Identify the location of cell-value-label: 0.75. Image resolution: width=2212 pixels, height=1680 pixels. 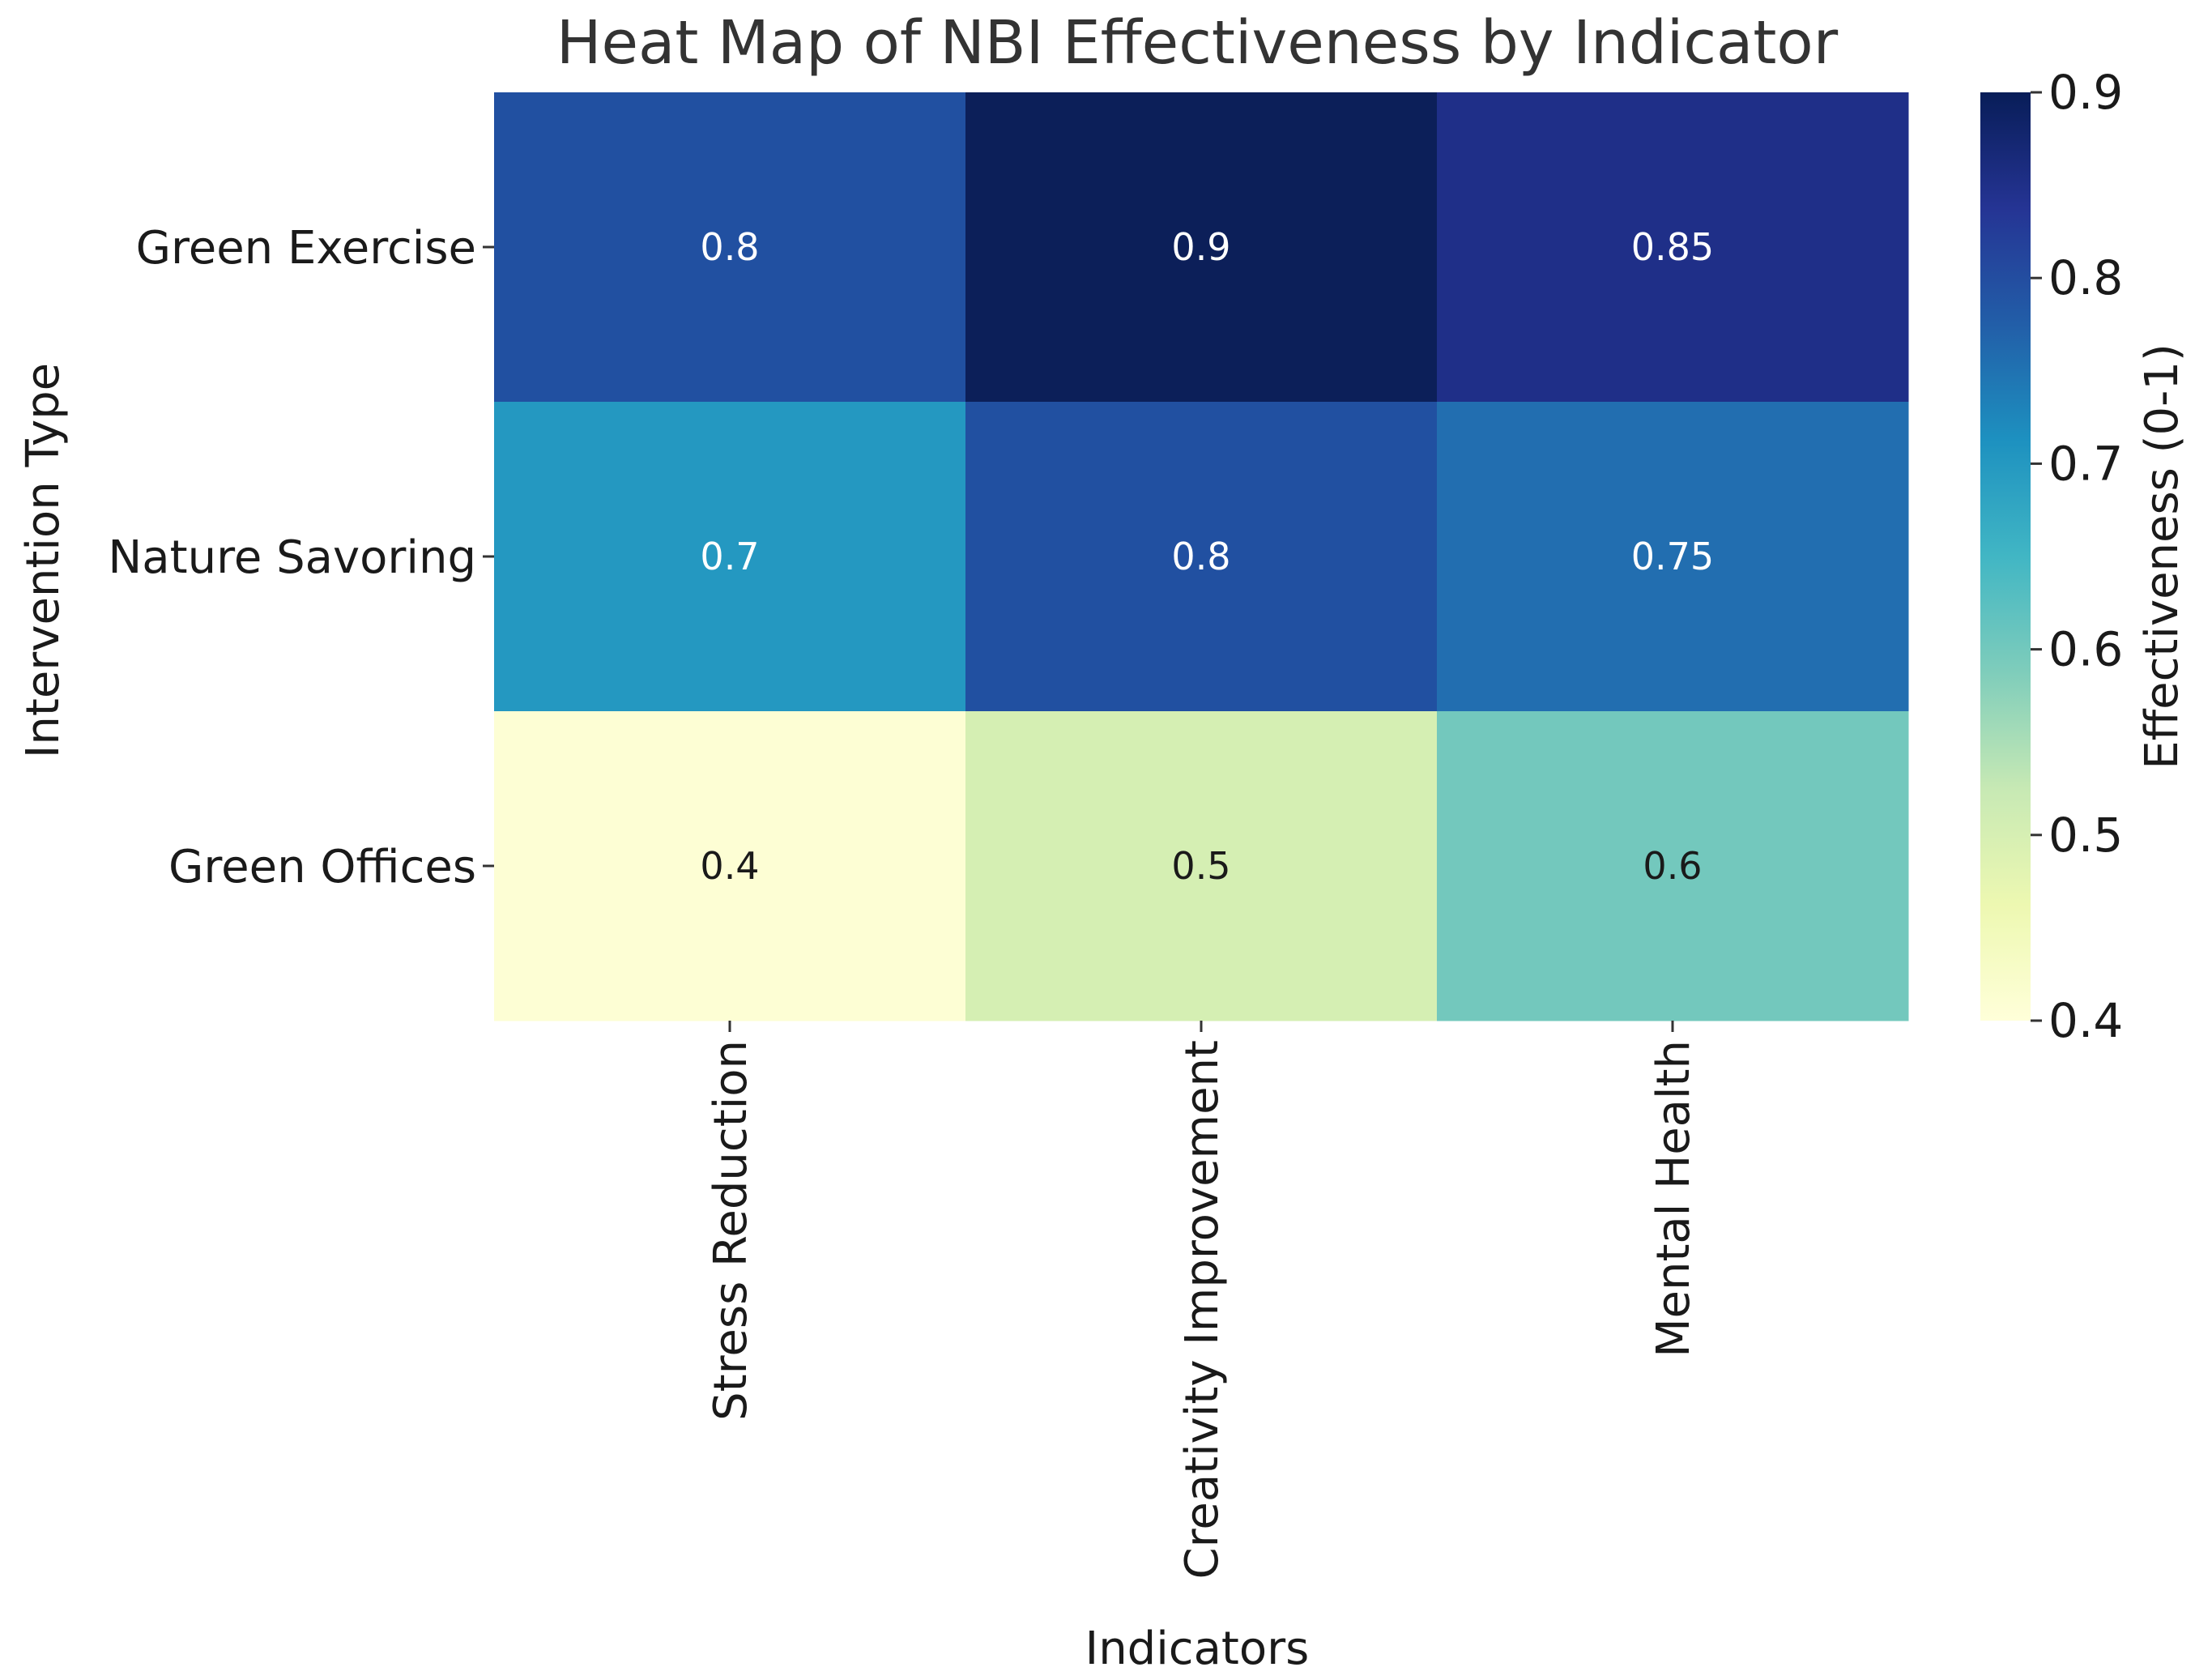
(1672, 556).